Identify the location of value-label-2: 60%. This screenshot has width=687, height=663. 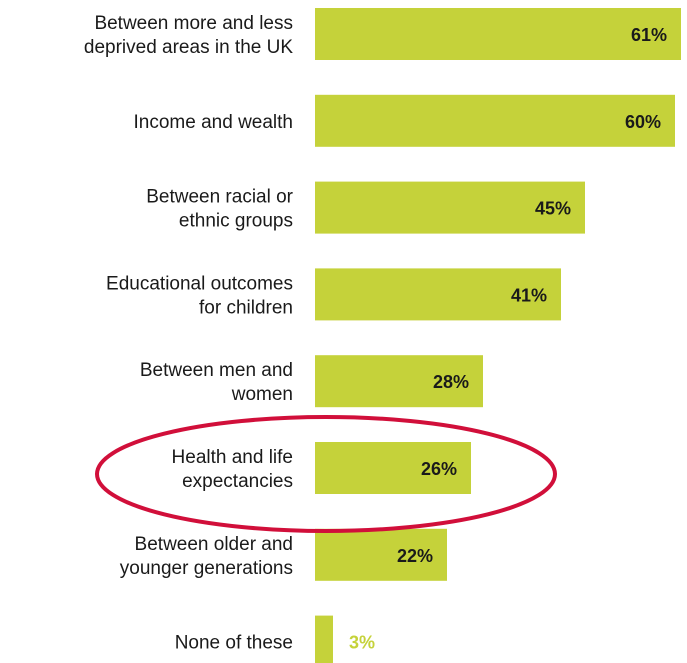
(643, 122).